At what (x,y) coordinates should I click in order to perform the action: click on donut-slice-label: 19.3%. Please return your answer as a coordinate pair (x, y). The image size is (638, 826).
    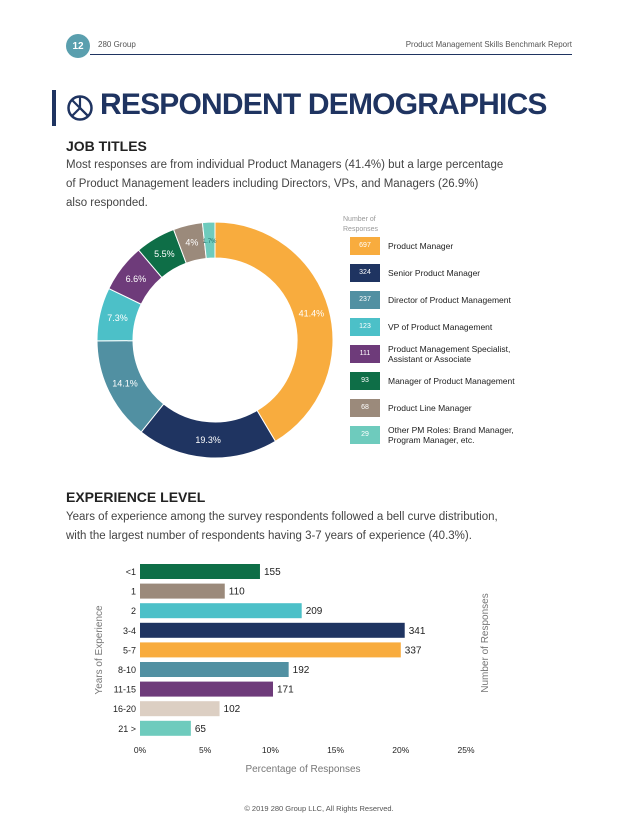
    Looking at the image, I should click on (208, 440).